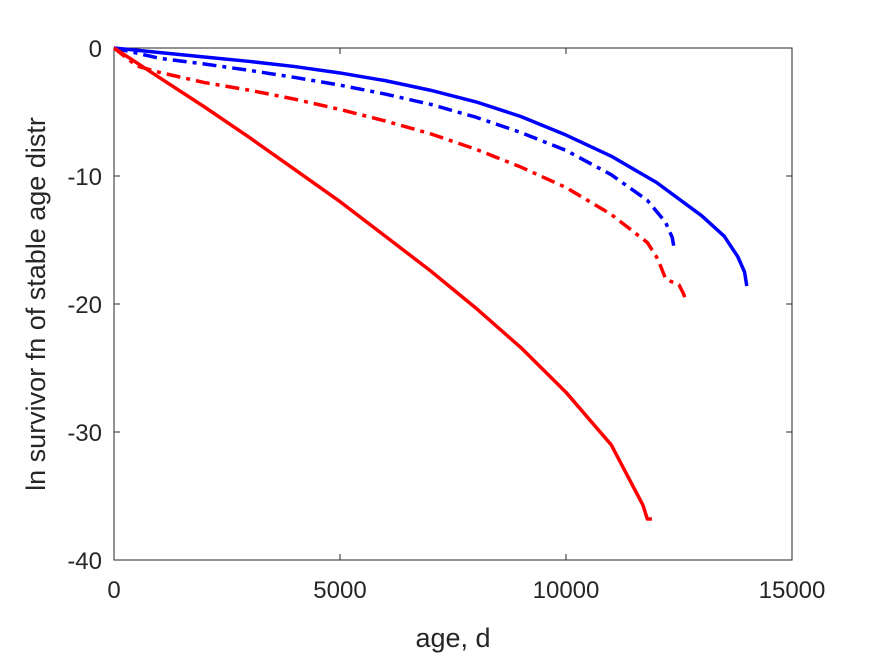  What do you see at coordinates (84, 177) in the screenshot?
I see `y-tick-label: -10` at bounding box center [84, 177].